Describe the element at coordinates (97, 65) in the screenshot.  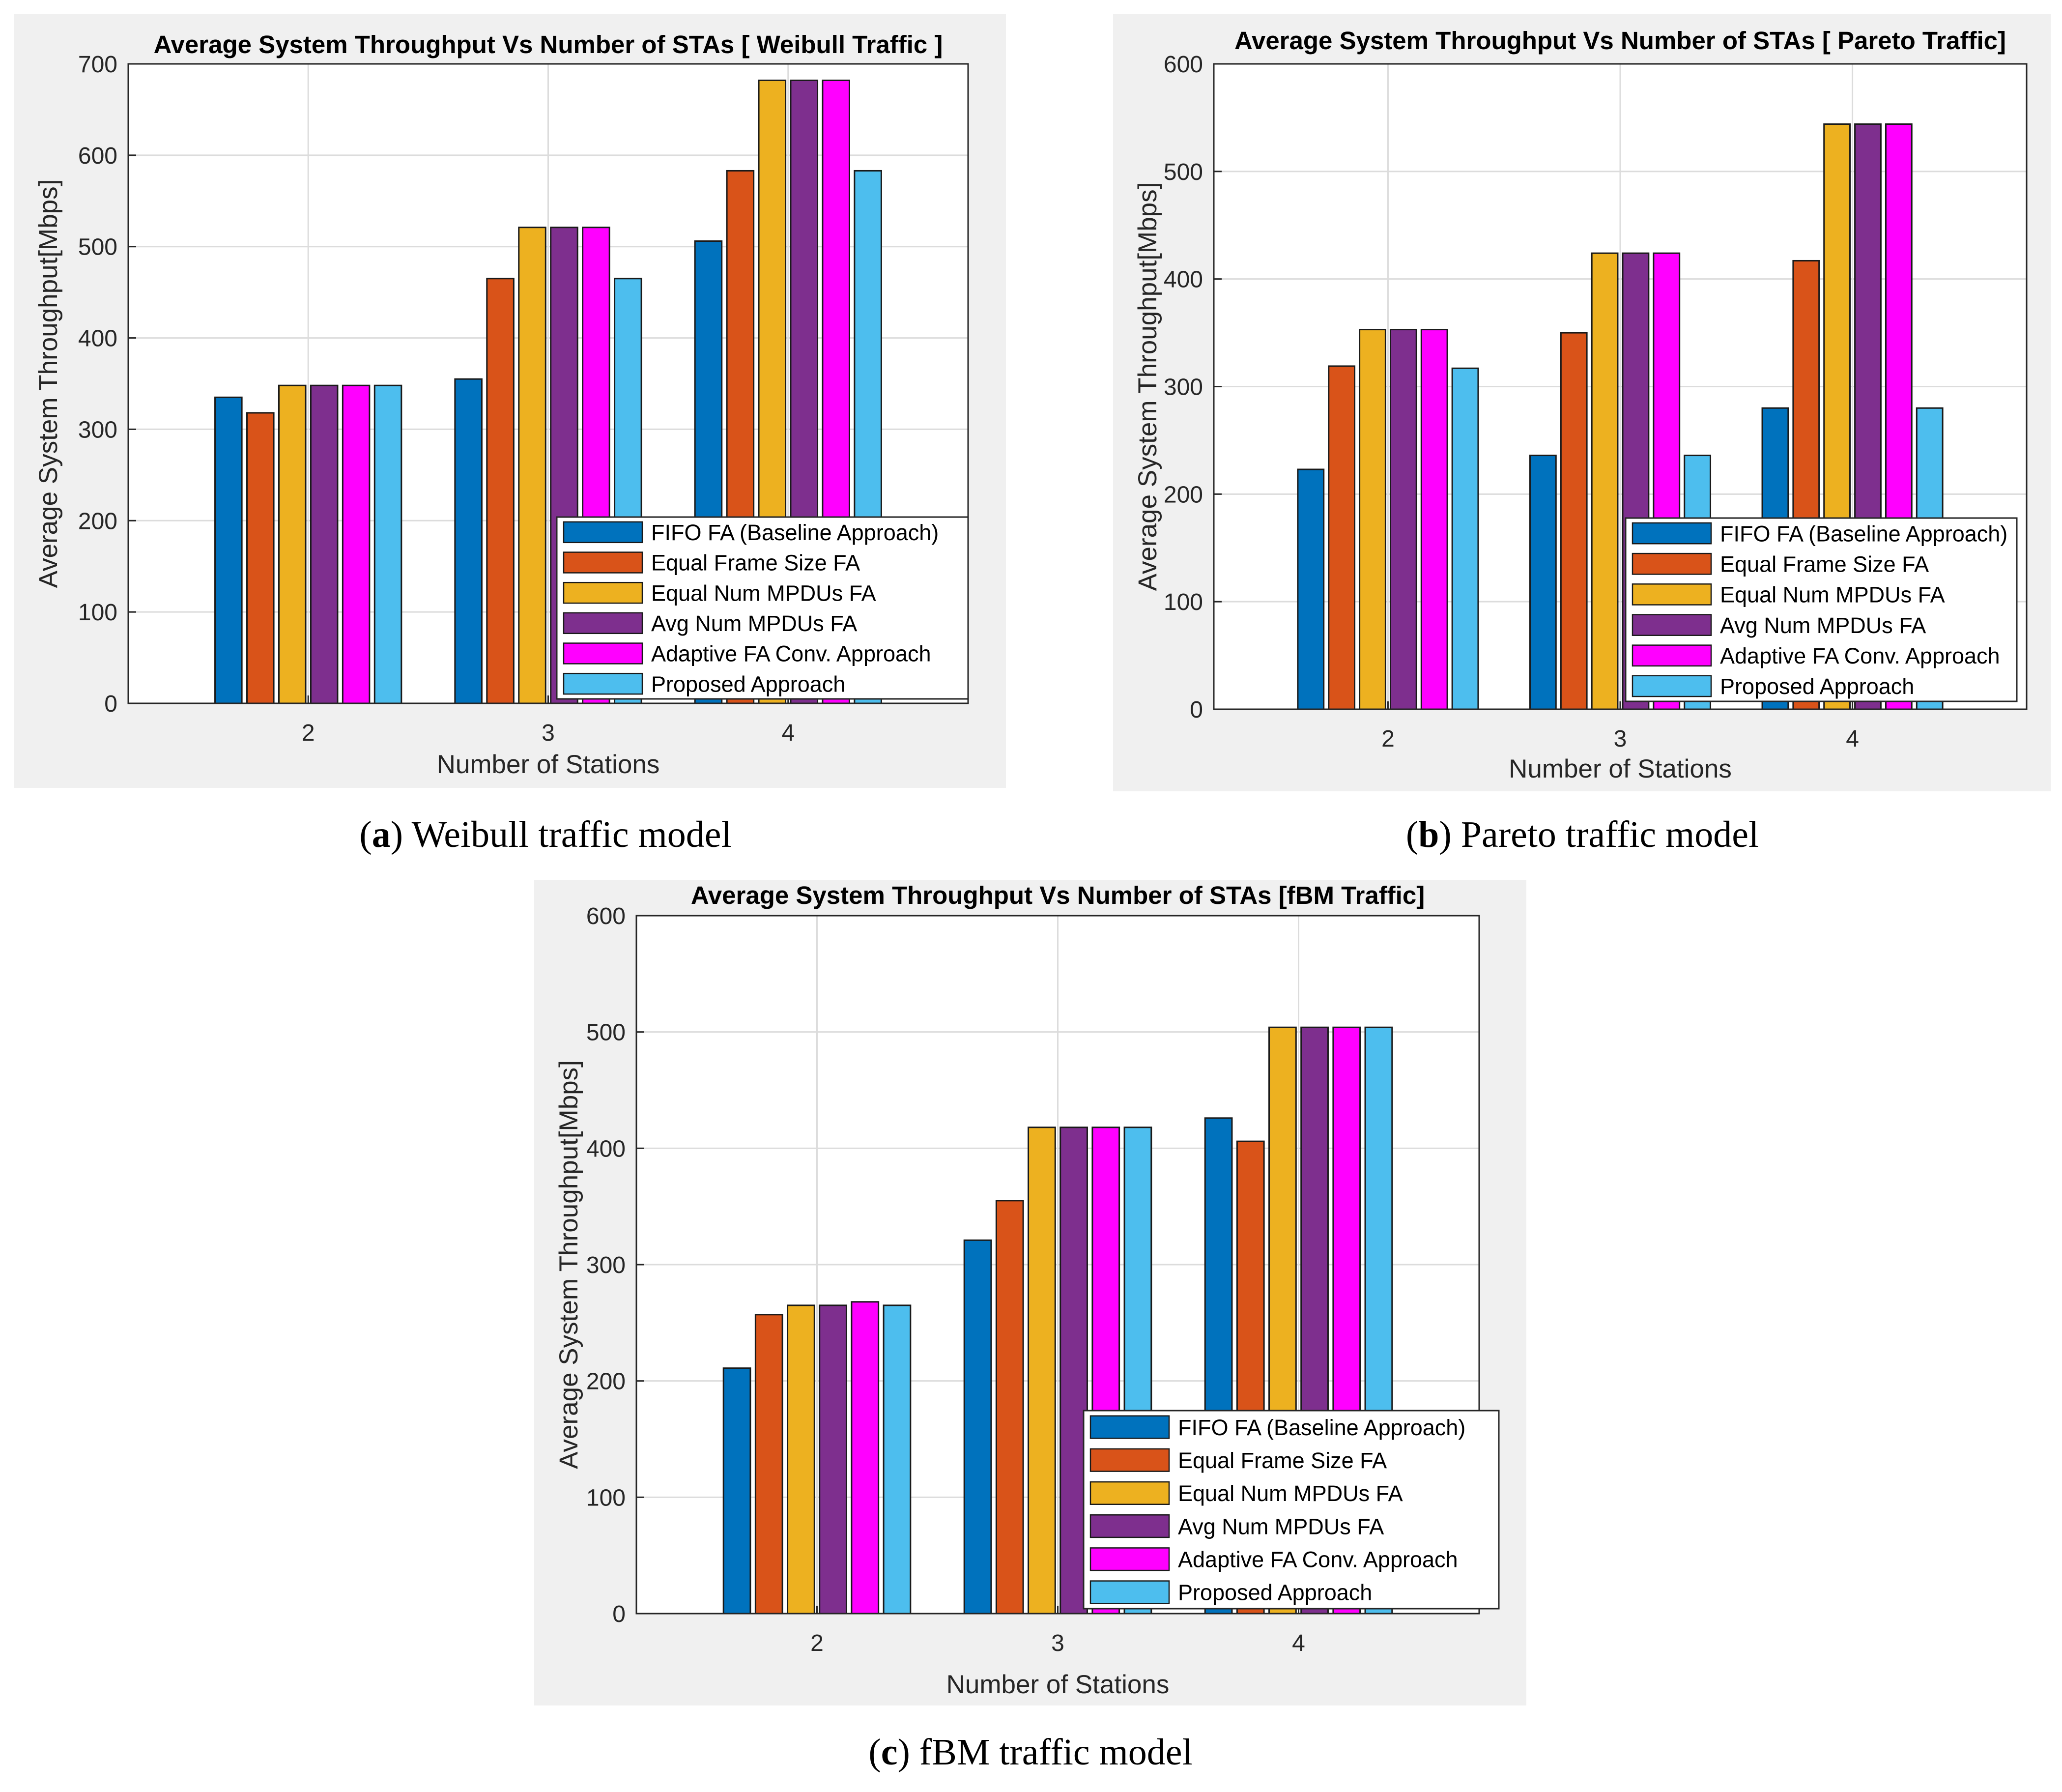
I see `y-tick-label: 700` at that location.